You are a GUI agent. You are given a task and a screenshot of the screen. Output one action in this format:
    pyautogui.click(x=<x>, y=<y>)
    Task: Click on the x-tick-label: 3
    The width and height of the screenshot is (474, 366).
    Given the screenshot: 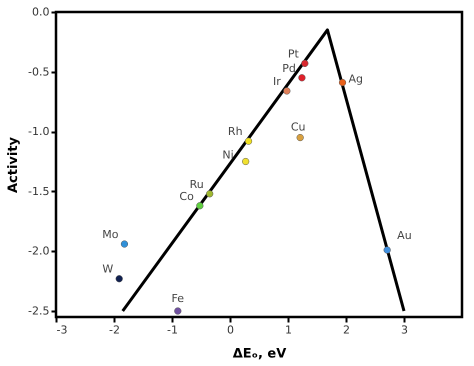 What is the action you would take?
    pyautogui.click(x=404, y=330)
    